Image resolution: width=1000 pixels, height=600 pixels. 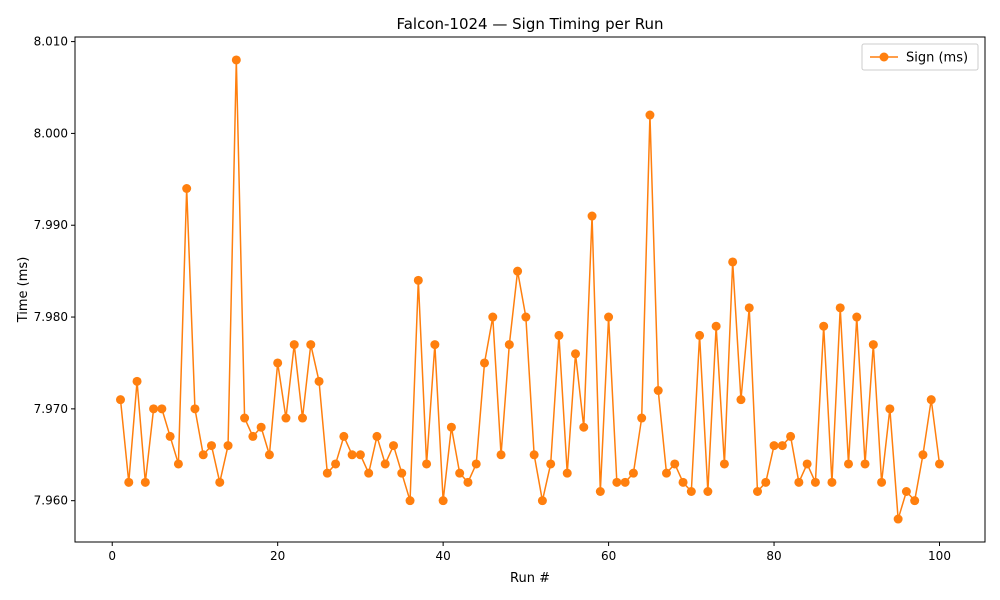 What do you see at coordinates (937, 58) in the screenshot?
I see `legend-label: Sign (ms)` at bounding box center [937, 58].